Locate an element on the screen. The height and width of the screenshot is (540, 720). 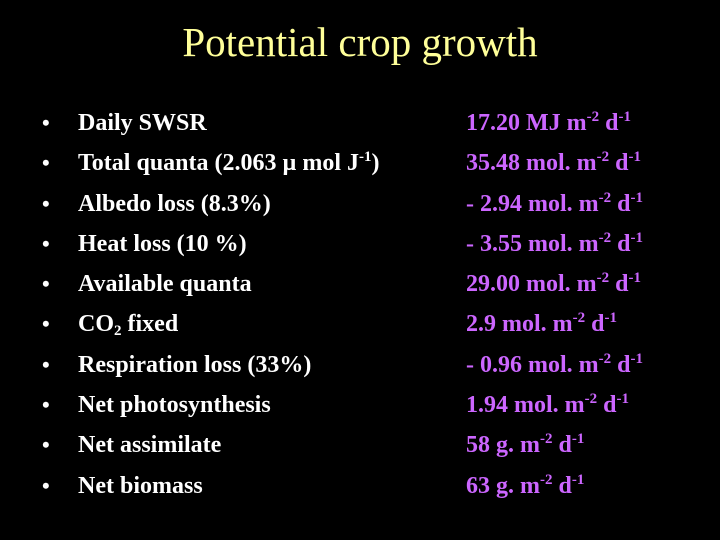
item-label: Total quanta (2.063 µ mol J-1) is located at coordinates (228, 163).